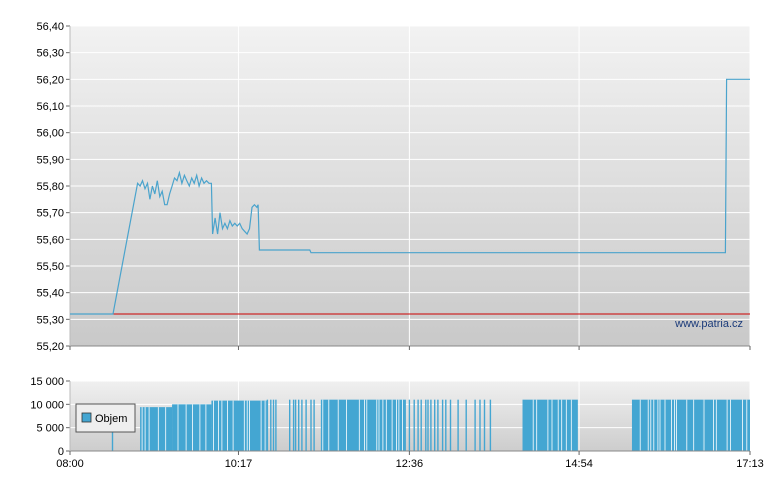 The width and height of the screenshot is (780, 490). I want to click on volume-x-tick-label: 17:13, so click(750, 464).